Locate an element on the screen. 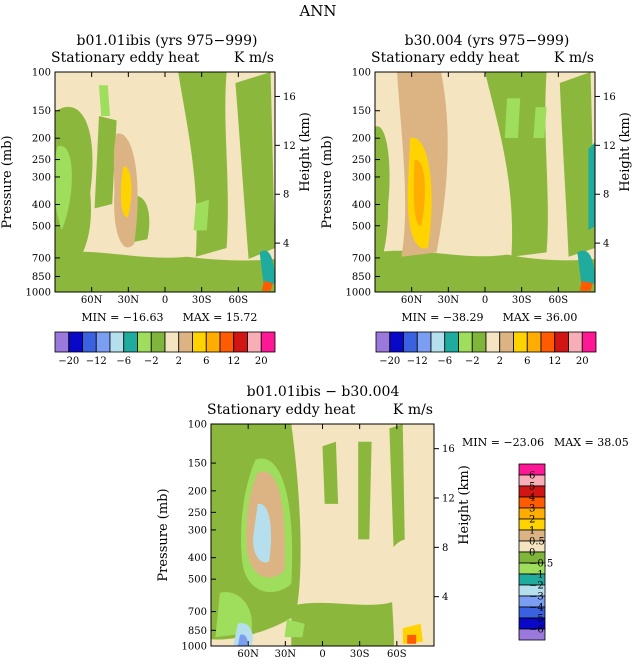 The height and width of the screenshot is (664, 636). min-label: MIN = −23.06 is located at coordinates (503, 442).